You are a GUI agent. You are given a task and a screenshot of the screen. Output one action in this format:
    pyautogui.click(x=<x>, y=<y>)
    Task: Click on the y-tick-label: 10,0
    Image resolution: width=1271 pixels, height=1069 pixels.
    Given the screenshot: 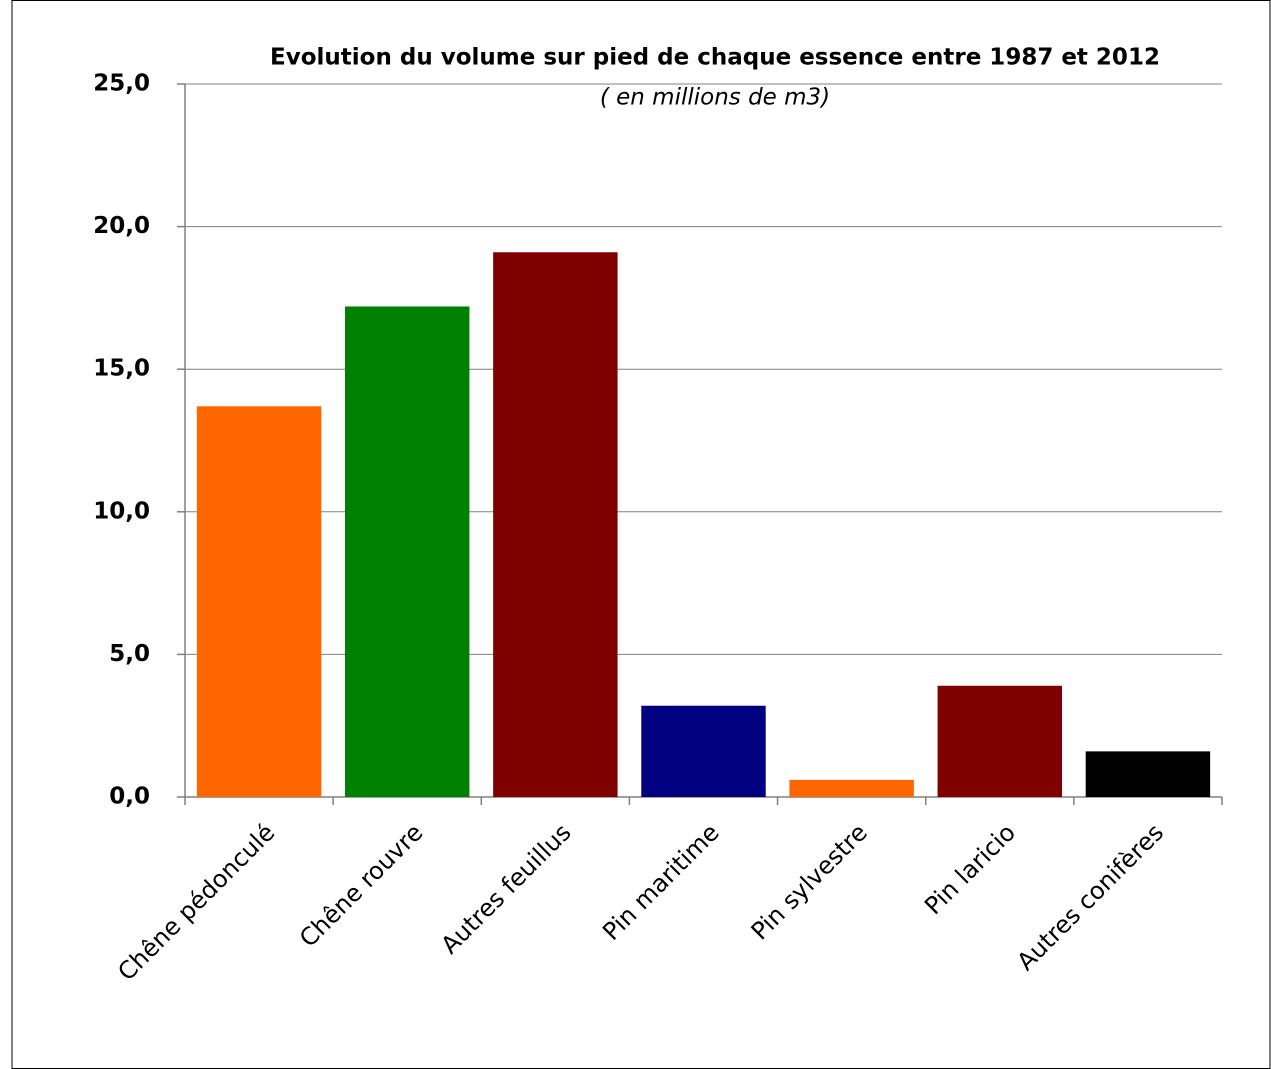 What is the action you would take?
    pyautogui.click(x=121, y=511)
    